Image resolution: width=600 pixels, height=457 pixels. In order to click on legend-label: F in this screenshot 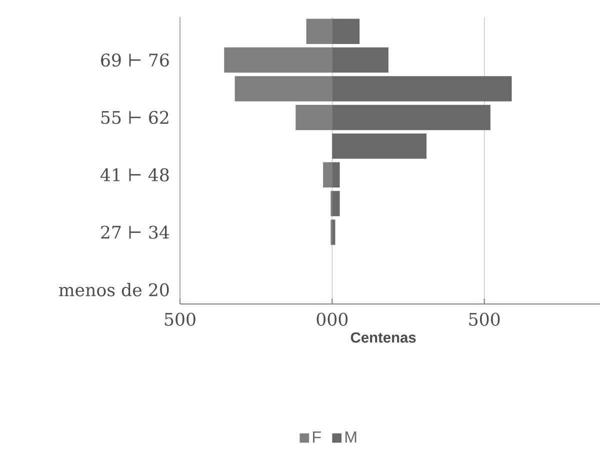, I will do `click(317, 437)`.